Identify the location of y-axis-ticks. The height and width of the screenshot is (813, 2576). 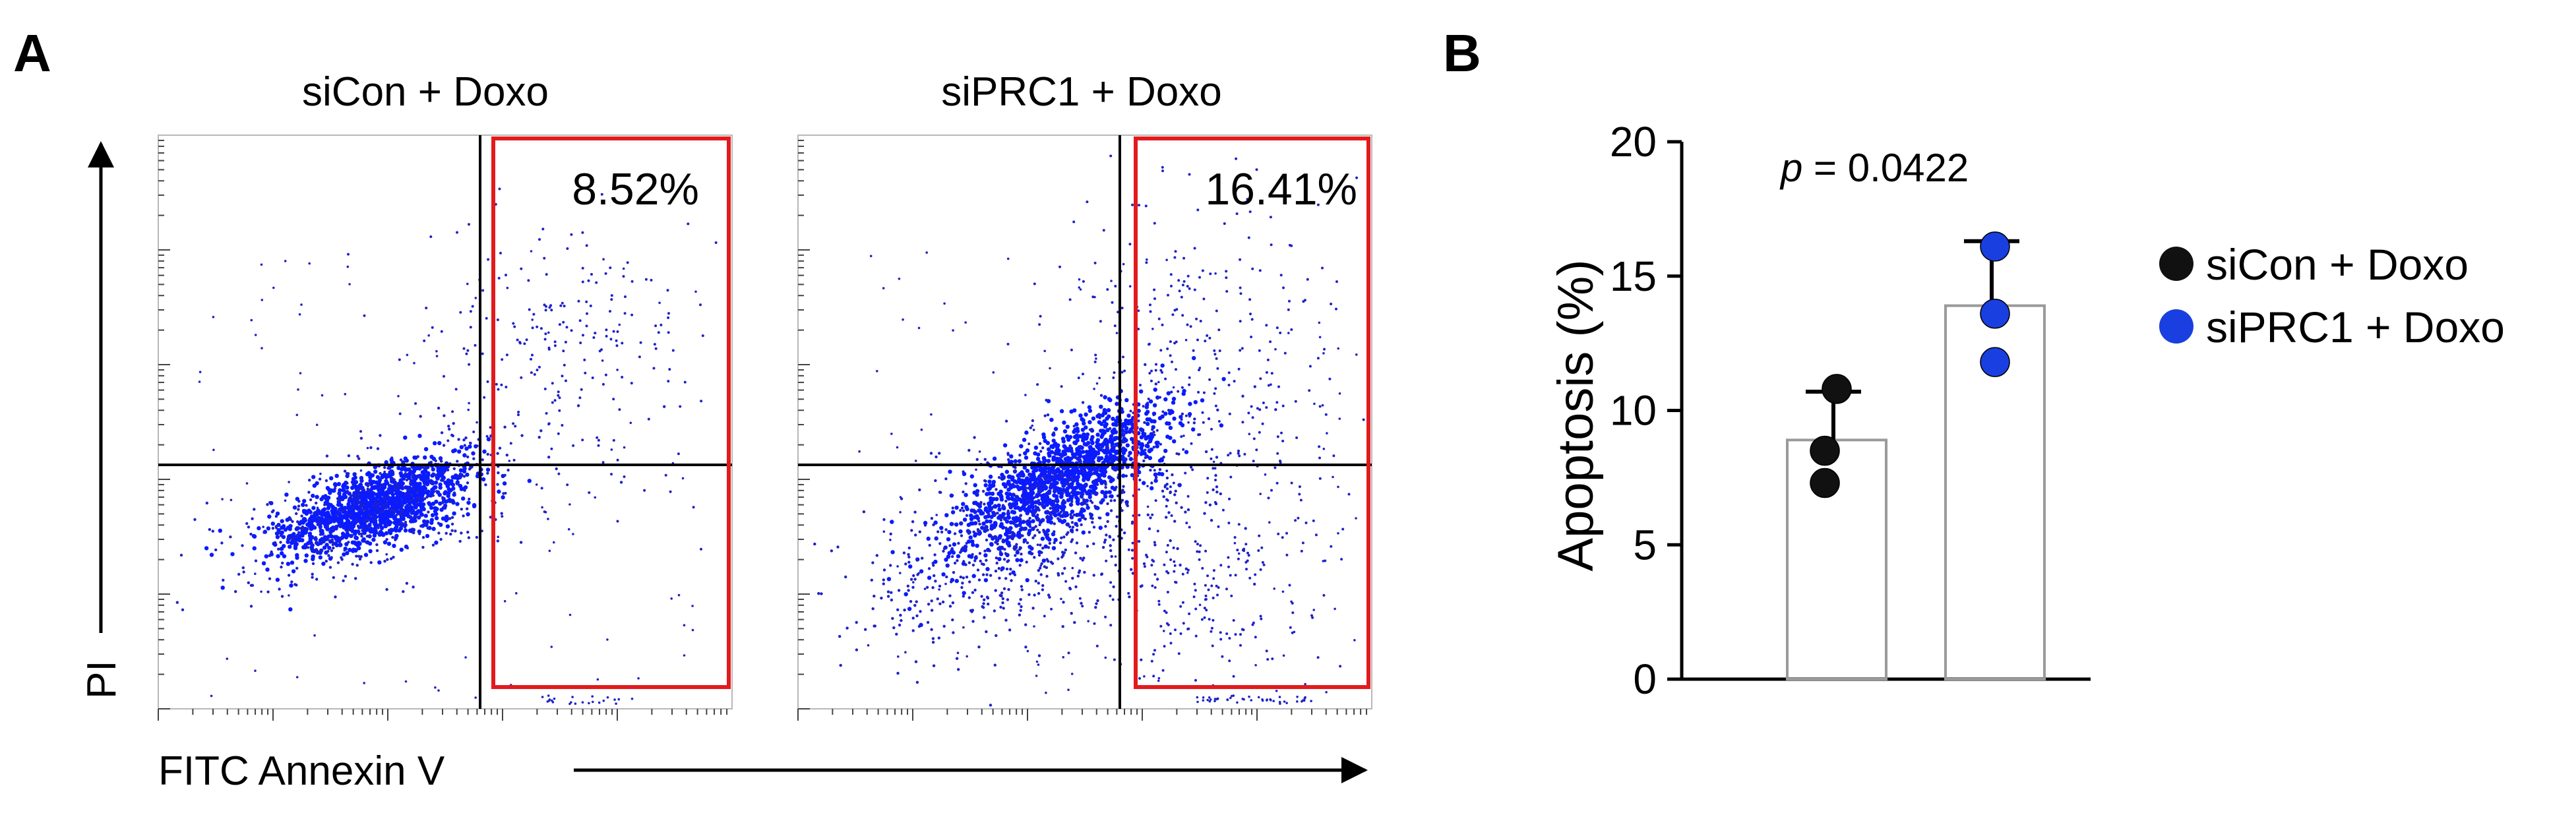
(164, 424).